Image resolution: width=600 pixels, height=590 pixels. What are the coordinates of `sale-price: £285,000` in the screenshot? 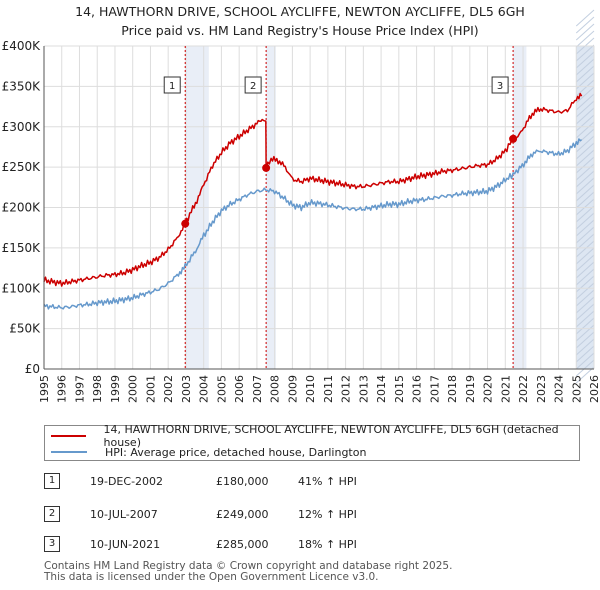 It's located at (242, 544).